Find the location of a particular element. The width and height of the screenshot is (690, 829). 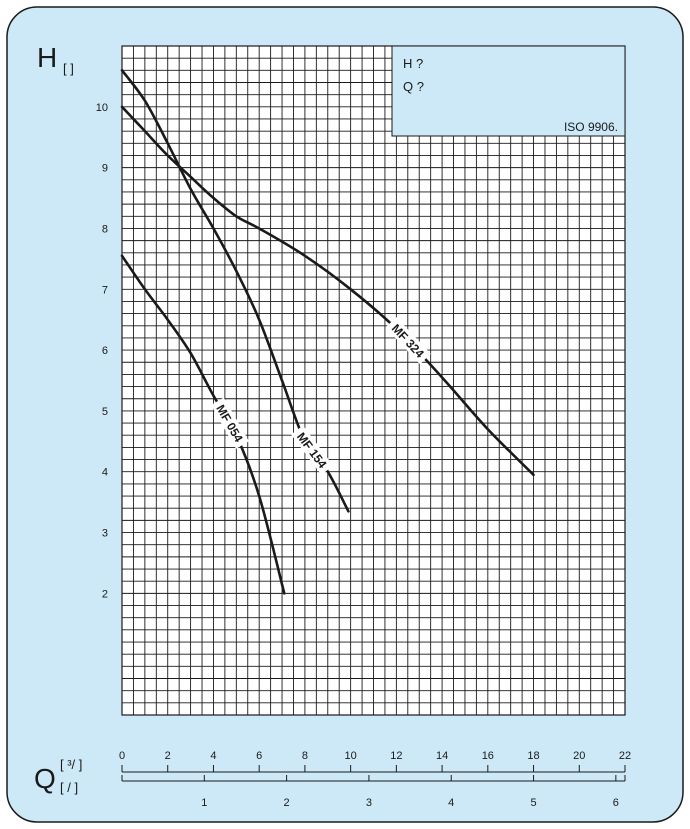

y-axis-unit: [ ] is located at coordinates (68, 68).